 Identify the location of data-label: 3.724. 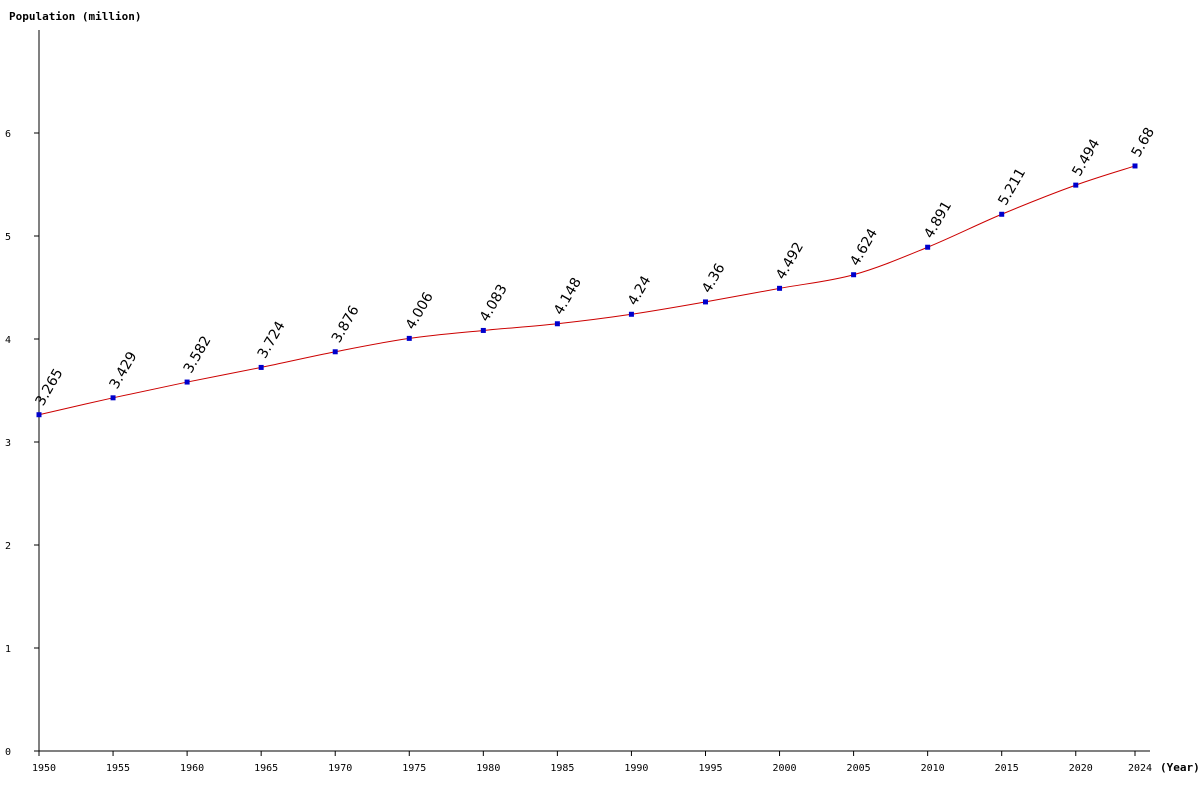
(272, 340).